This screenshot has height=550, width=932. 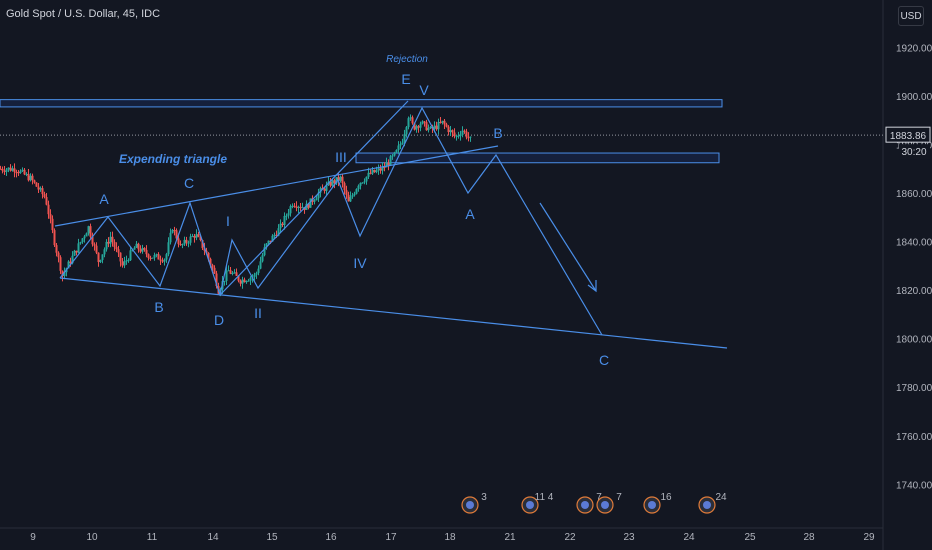 What do you see at coordinates (809, 537) in the screenshot?
I see `x-tick-label: 28` at bounding box center [809, 537].